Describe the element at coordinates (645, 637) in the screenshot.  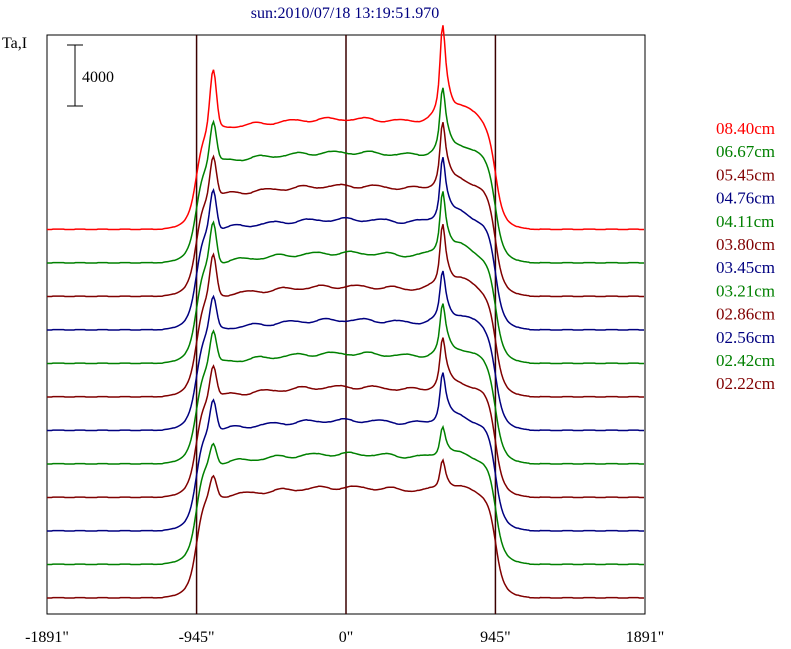
I see `x-tick-label-4: 1891"` at that location.